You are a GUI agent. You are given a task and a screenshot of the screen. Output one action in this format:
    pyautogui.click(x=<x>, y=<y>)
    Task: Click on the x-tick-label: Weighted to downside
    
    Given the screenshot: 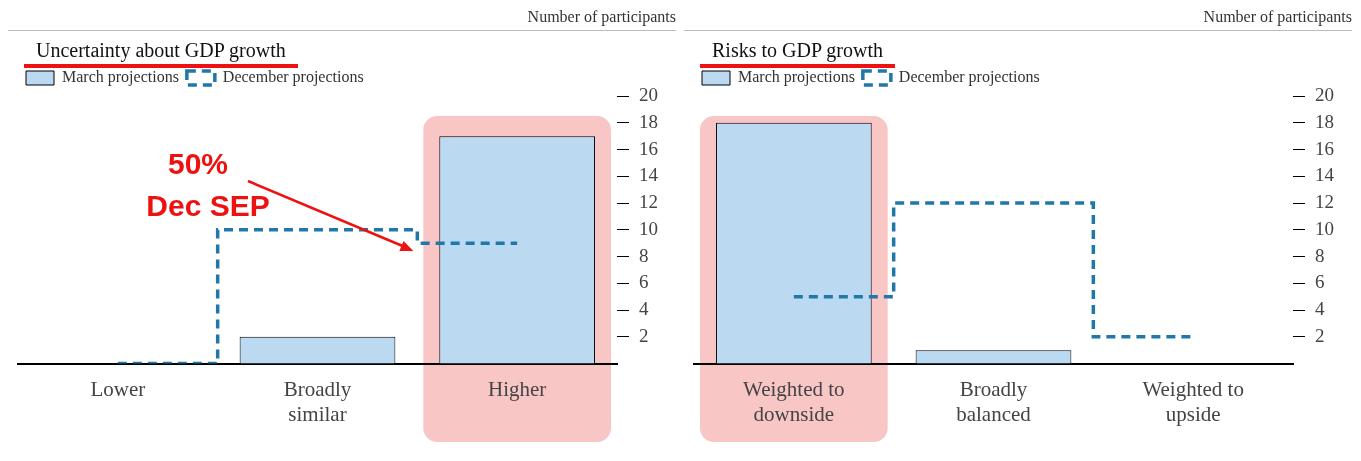 What is the action you would take?
    pyautogui.click(x=794, y=401)
    